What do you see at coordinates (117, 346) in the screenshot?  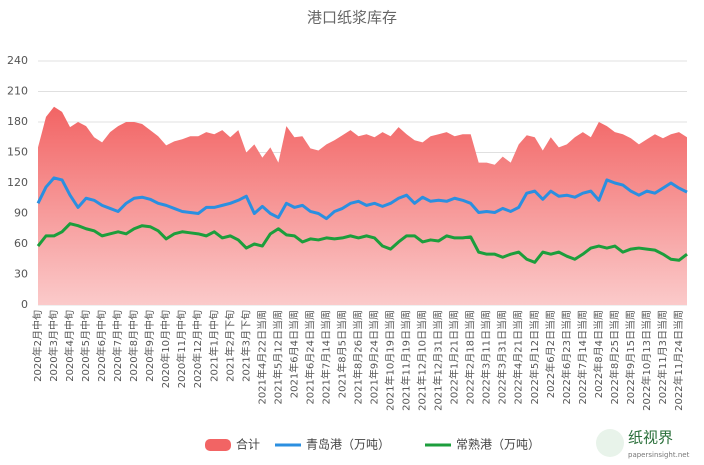 I see `x-tick-label: 2020年7月中旬` at bounding box center [117, 346].